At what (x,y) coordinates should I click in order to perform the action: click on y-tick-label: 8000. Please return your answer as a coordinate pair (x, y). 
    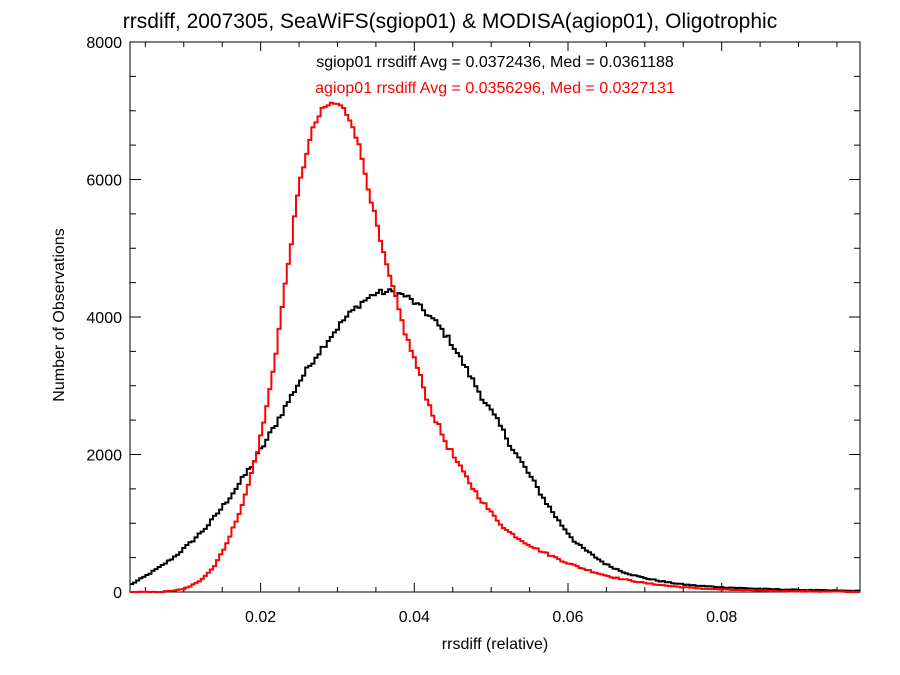
    Looking at the image, I should click on (104, 43).